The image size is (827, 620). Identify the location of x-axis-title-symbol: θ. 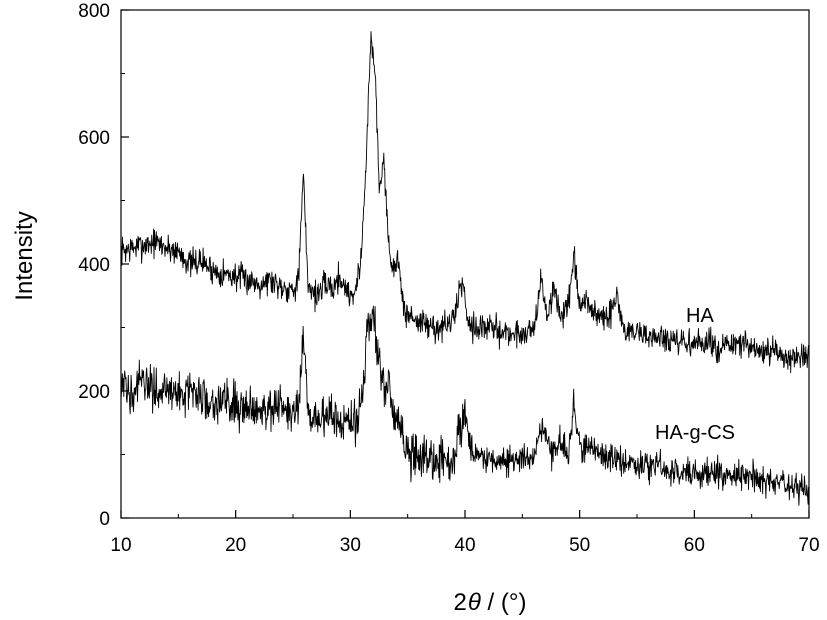
(474, 602).